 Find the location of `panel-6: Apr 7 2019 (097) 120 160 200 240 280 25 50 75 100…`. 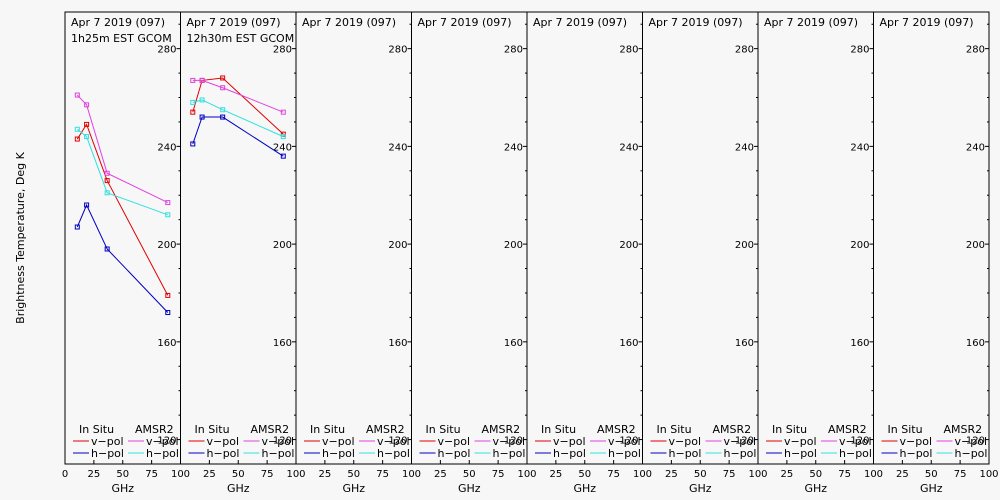

panel-6: Apr 7 2019 (097) 120 160 200 240 280 25 50 75 100… is located at coordinates (705, 253).